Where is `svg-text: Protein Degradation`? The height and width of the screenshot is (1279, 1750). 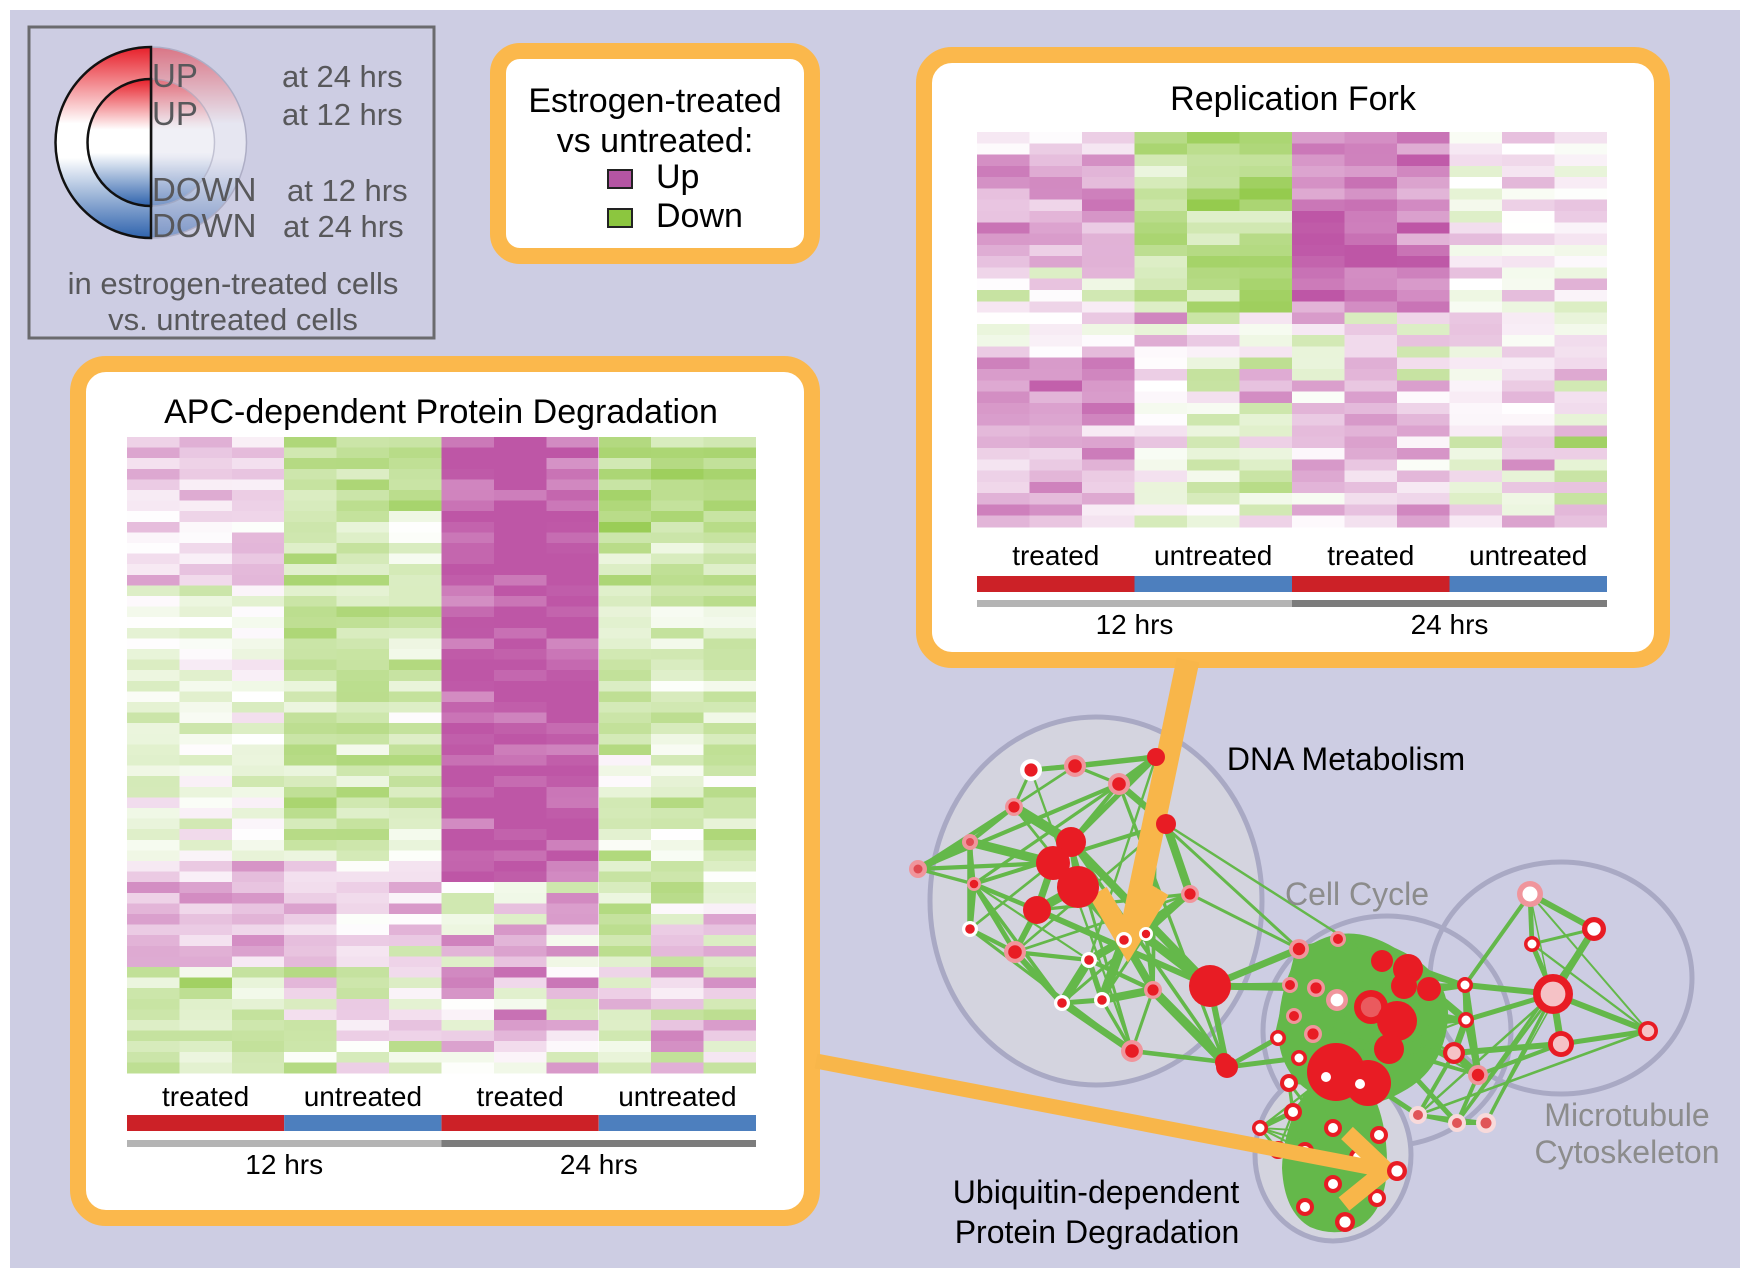 svg-text: Protein Degradation is located at coordinates (1097, 1232).